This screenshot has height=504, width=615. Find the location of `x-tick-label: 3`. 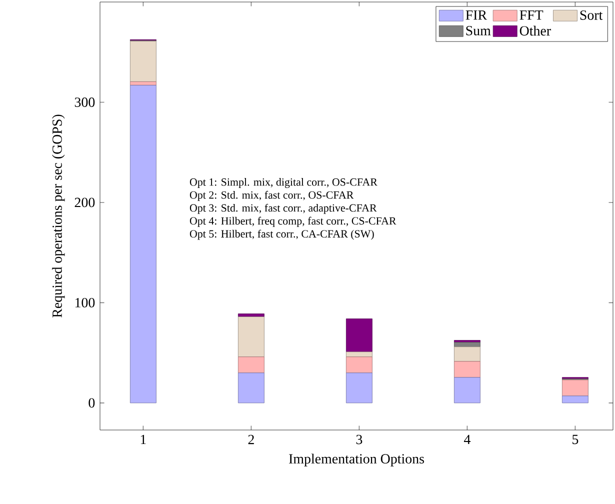

x-tick-label: 3 is located at coordinates (359, 439).